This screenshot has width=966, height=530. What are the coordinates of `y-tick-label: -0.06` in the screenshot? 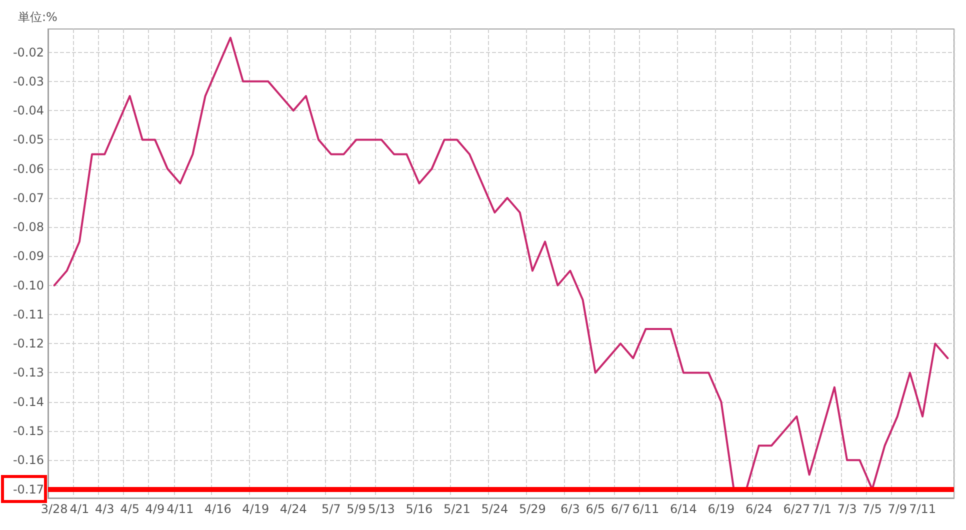 It's located at (28, 169).